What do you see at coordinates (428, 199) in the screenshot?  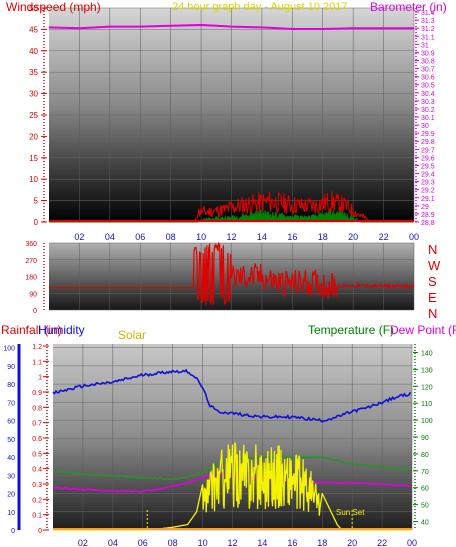 I see `y-right-tick-label: 29.1` at bounding box center [428, 199].